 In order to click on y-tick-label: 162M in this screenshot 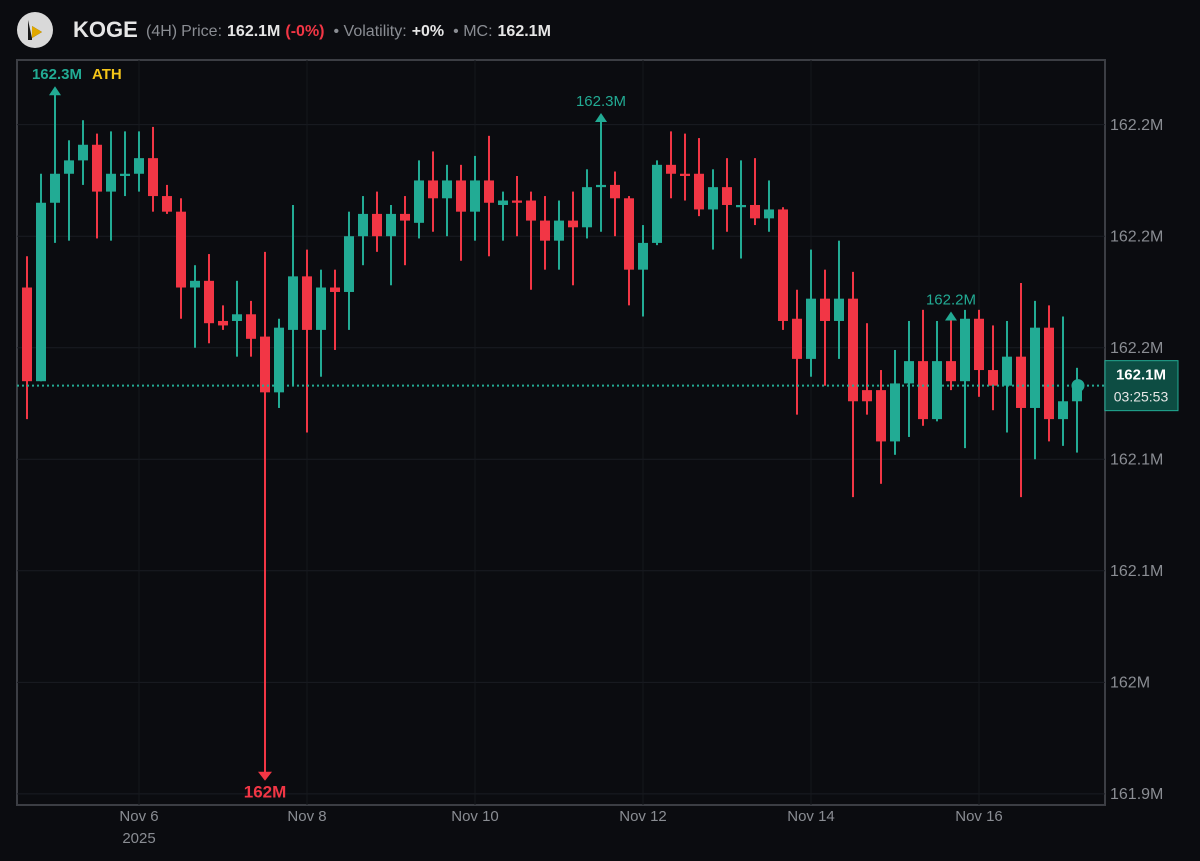, I will do `click(1130, 683)`.